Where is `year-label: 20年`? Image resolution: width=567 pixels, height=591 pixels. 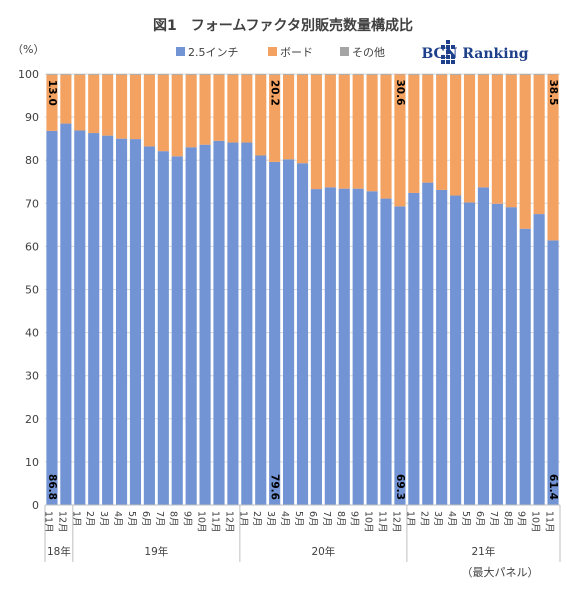
year-label: 20年 is located at coordinates (323, 551).